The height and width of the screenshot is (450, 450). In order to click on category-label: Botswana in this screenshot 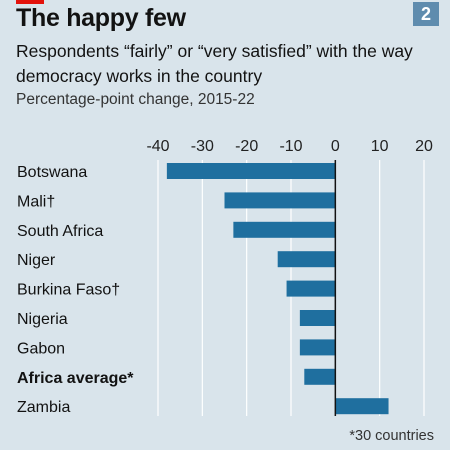, I will do `click(52, 172)`.